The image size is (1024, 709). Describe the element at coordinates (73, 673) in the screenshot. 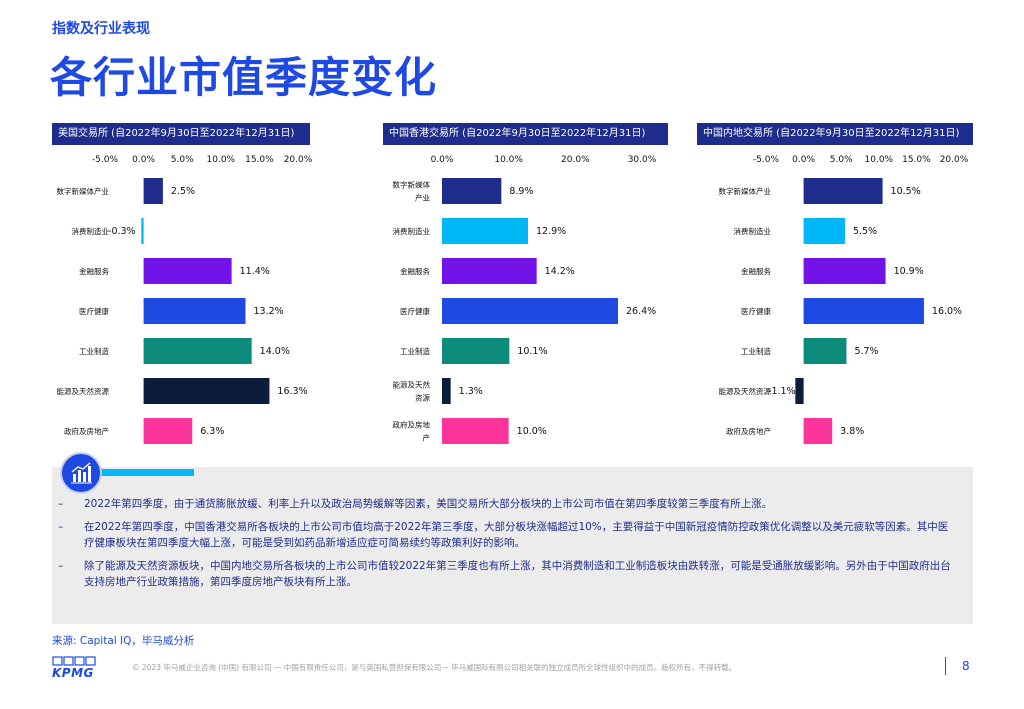

I see `logo-wordmark: KPMG` at that location.